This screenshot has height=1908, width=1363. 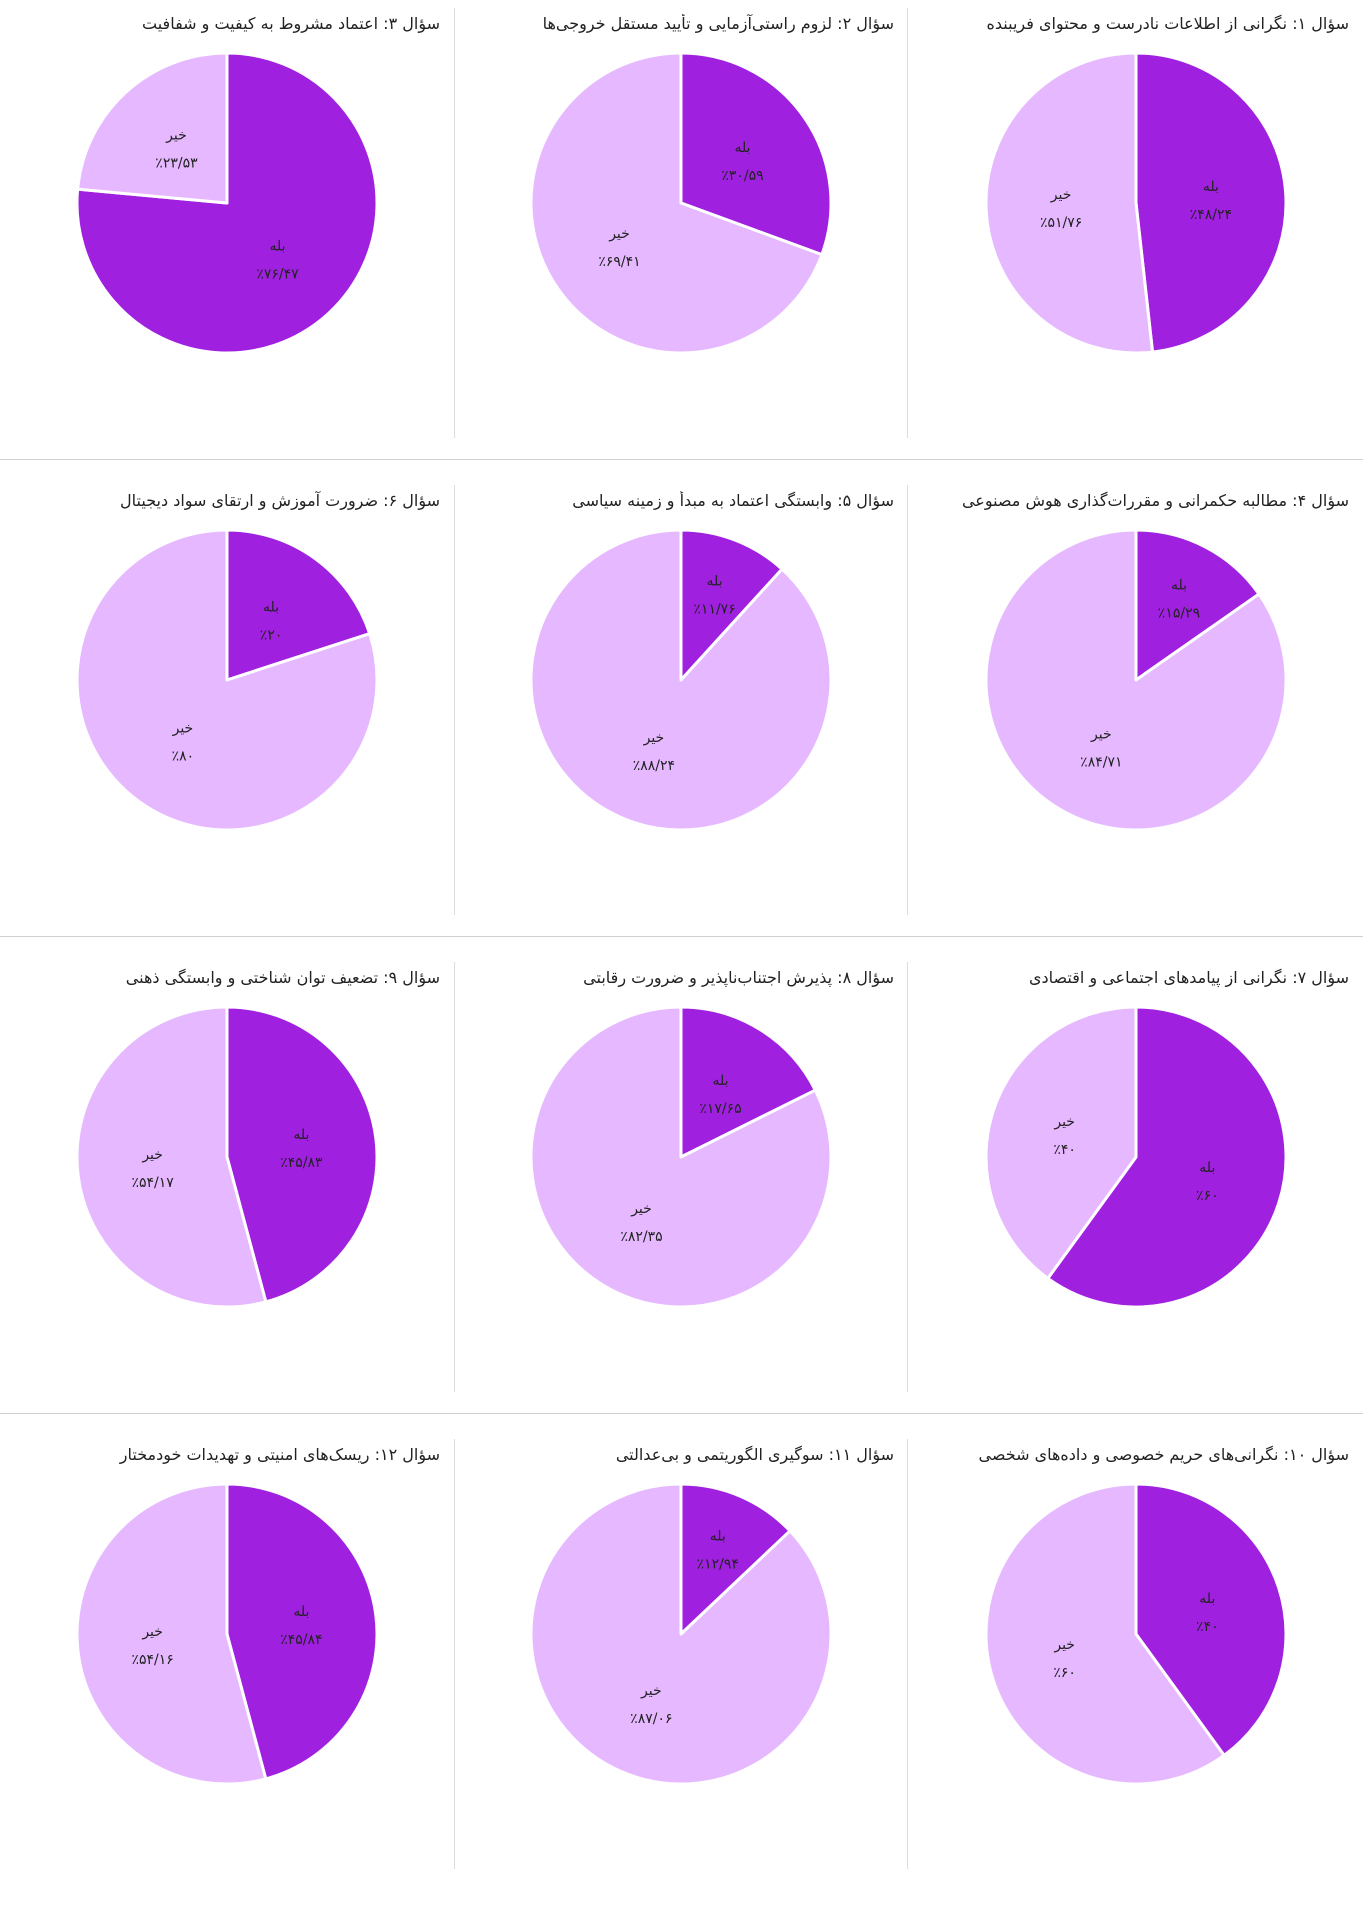 What do you see at coordinates (291, 23) in the screenshot?
I see `chart-title: سؤال ۳: اعتماد مشروط به کیفیت و شفافیت` at bounding box center [291, 23].